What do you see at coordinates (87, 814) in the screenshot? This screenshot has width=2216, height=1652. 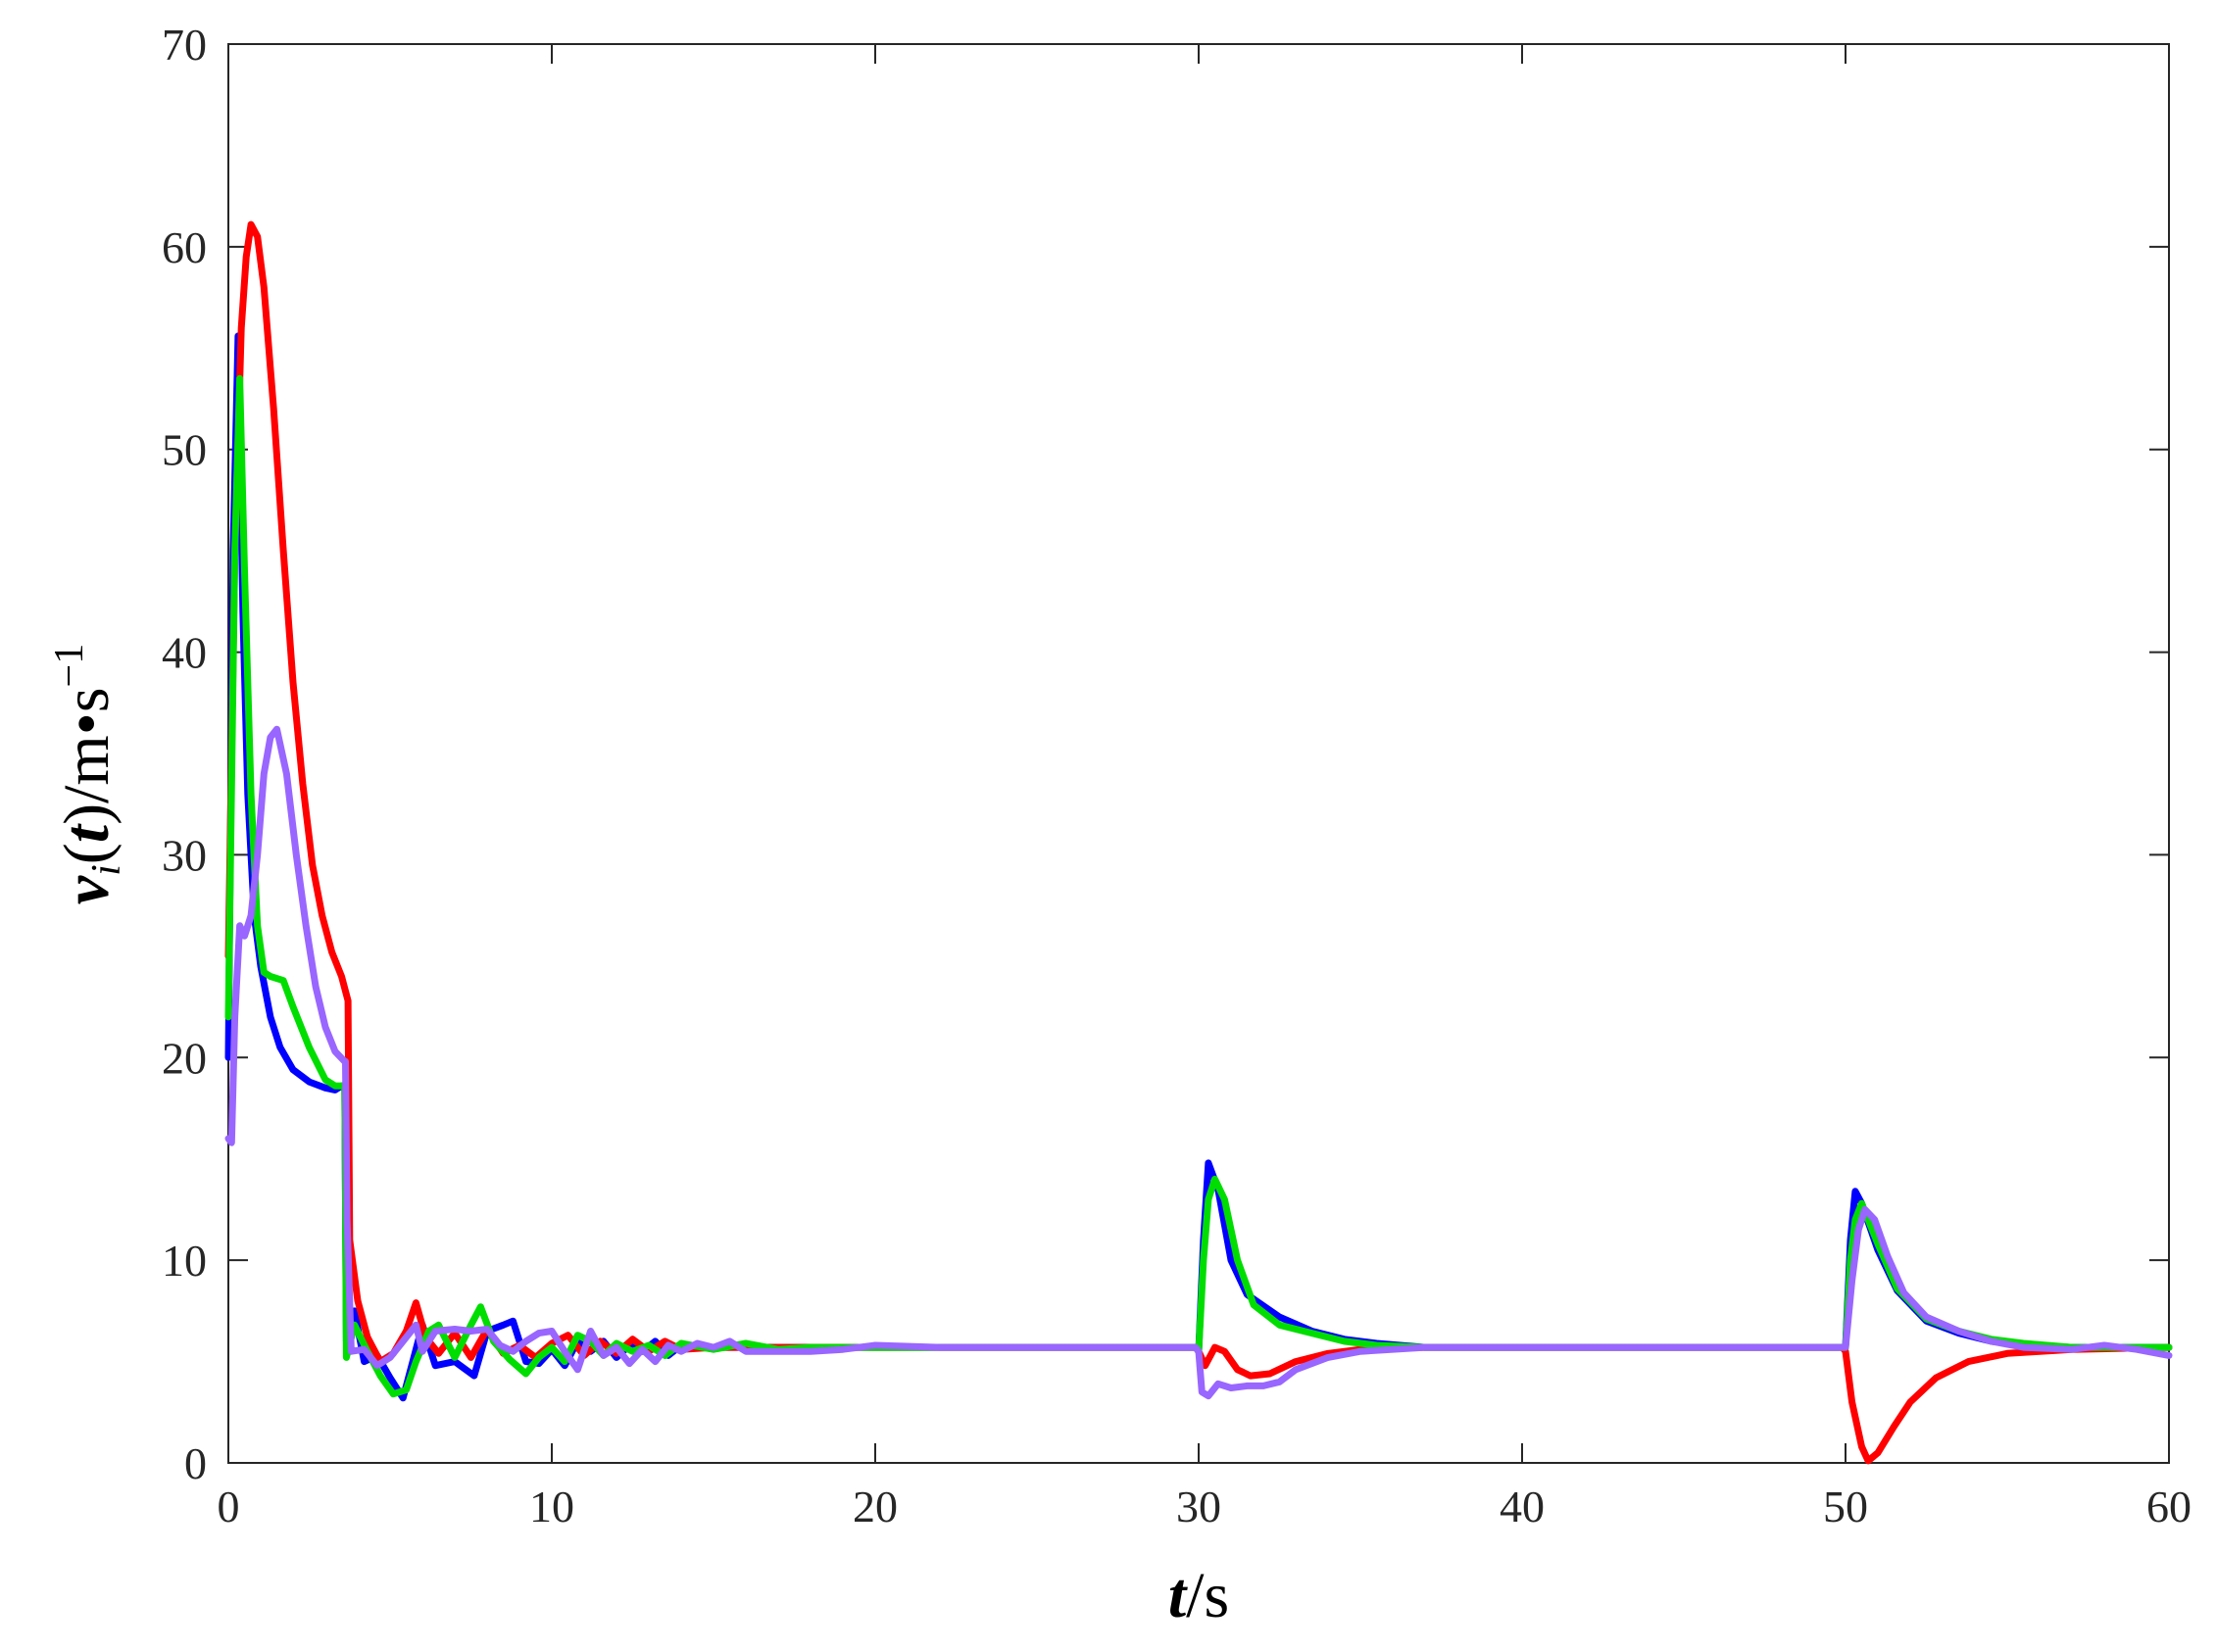 I see `y-axis-close-paren: )` at bounding box center [87, 814].